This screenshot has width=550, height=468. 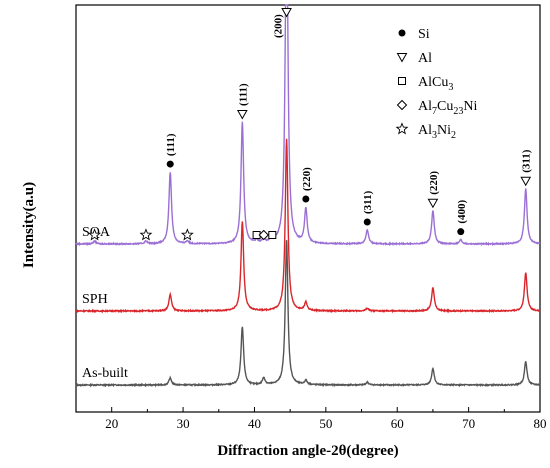 I want to click on legend-marker-filled-circle, so click(x=402, y=33).